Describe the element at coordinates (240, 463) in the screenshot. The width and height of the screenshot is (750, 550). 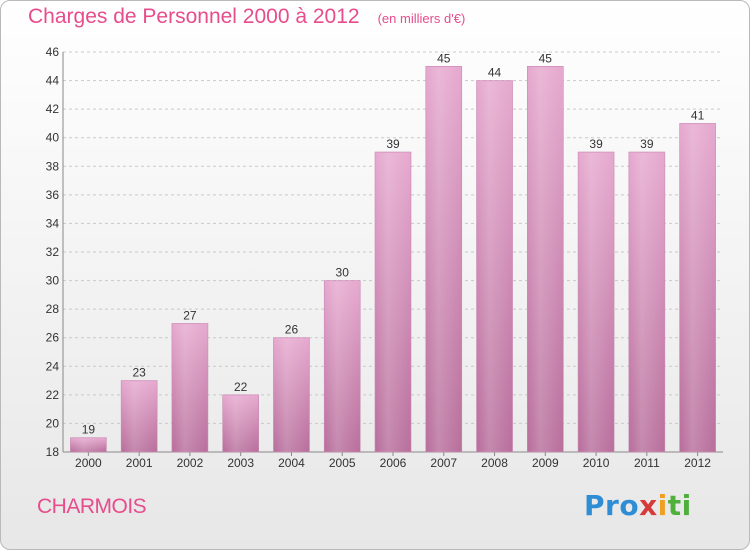
I see `x-tick-label: 2003` at that location.